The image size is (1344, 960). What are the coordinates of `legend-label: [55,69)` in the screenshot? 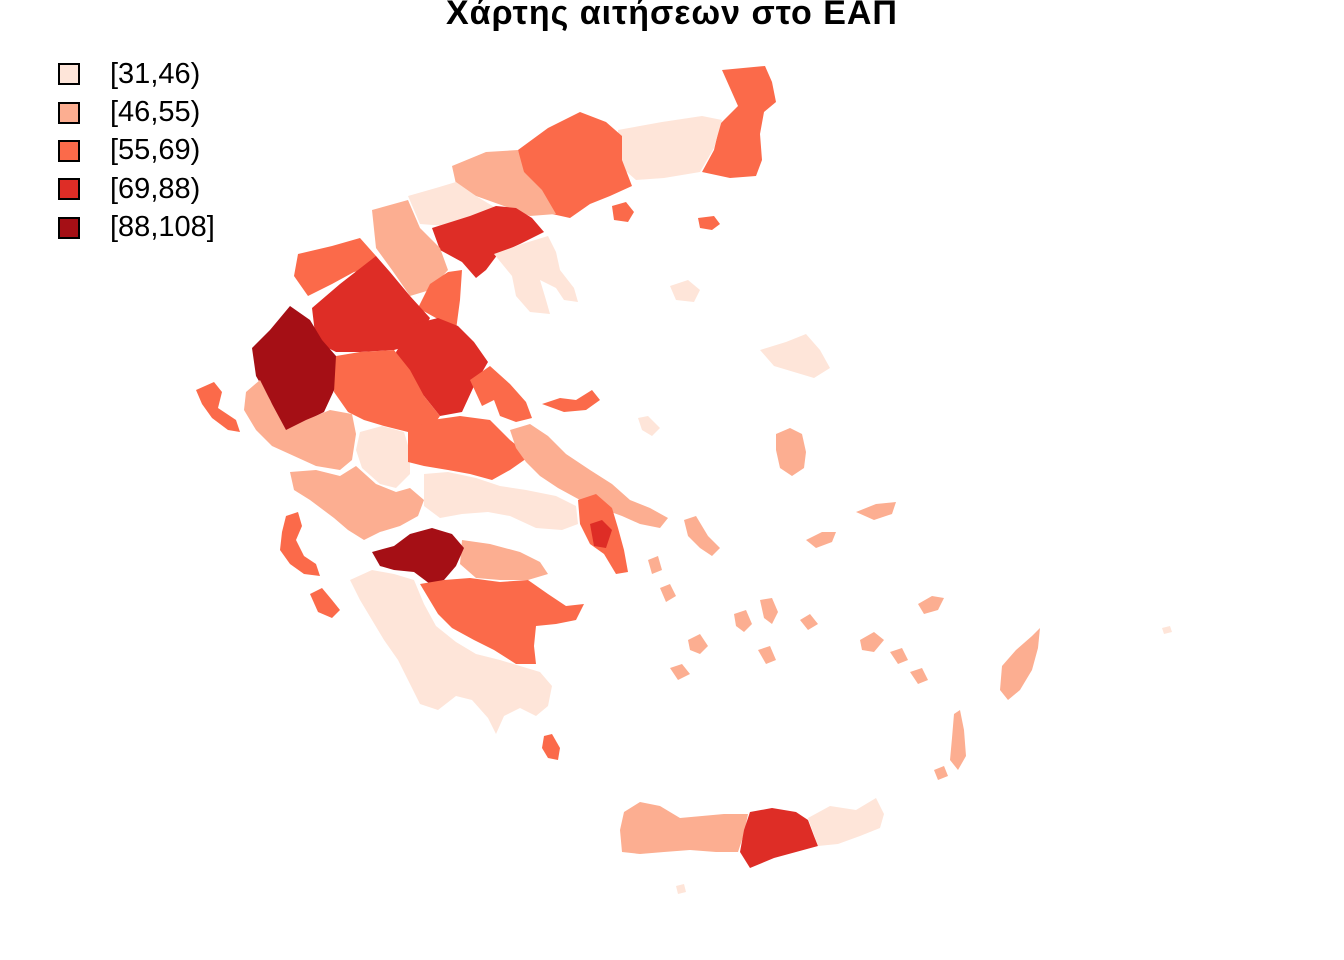 It's located at (155, 150).